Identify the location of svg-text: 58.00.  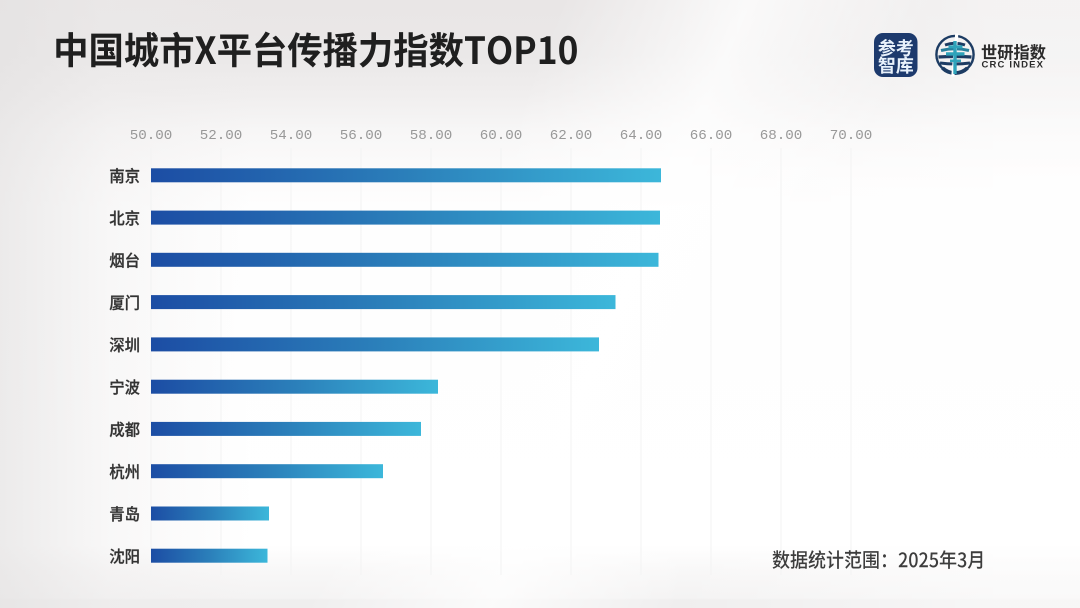
(431, 136).